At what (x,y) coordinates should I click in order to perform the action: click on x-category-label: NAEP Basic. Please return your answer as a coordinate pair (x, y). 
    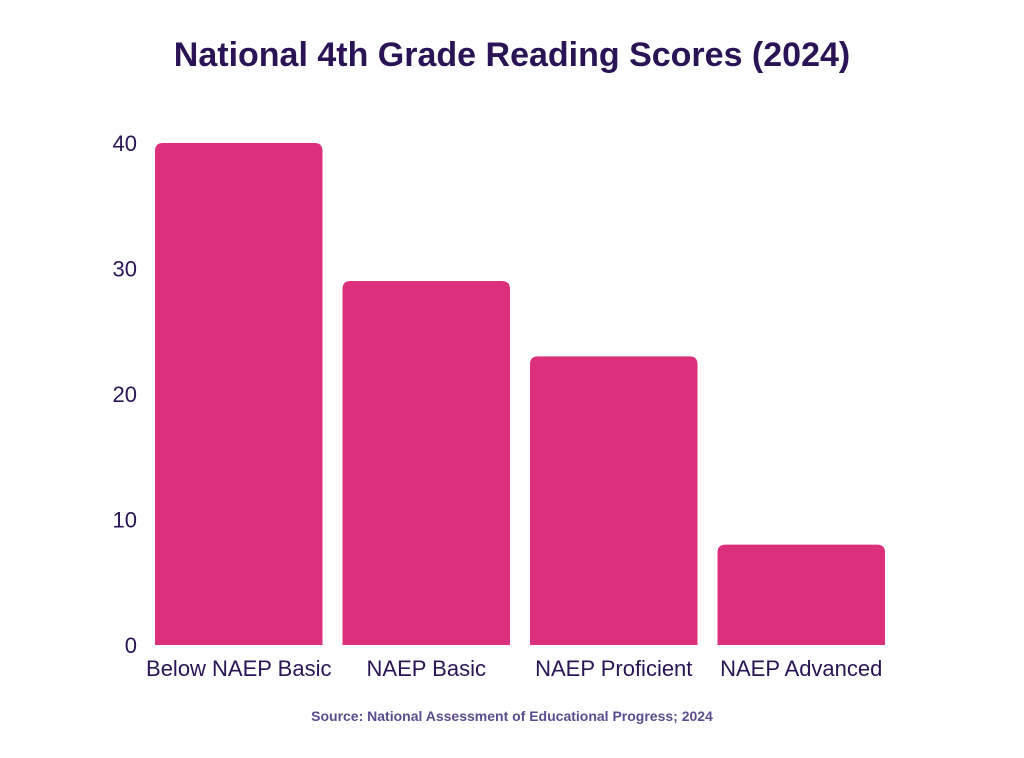
    Looking at the image, I should click on (426, 668).